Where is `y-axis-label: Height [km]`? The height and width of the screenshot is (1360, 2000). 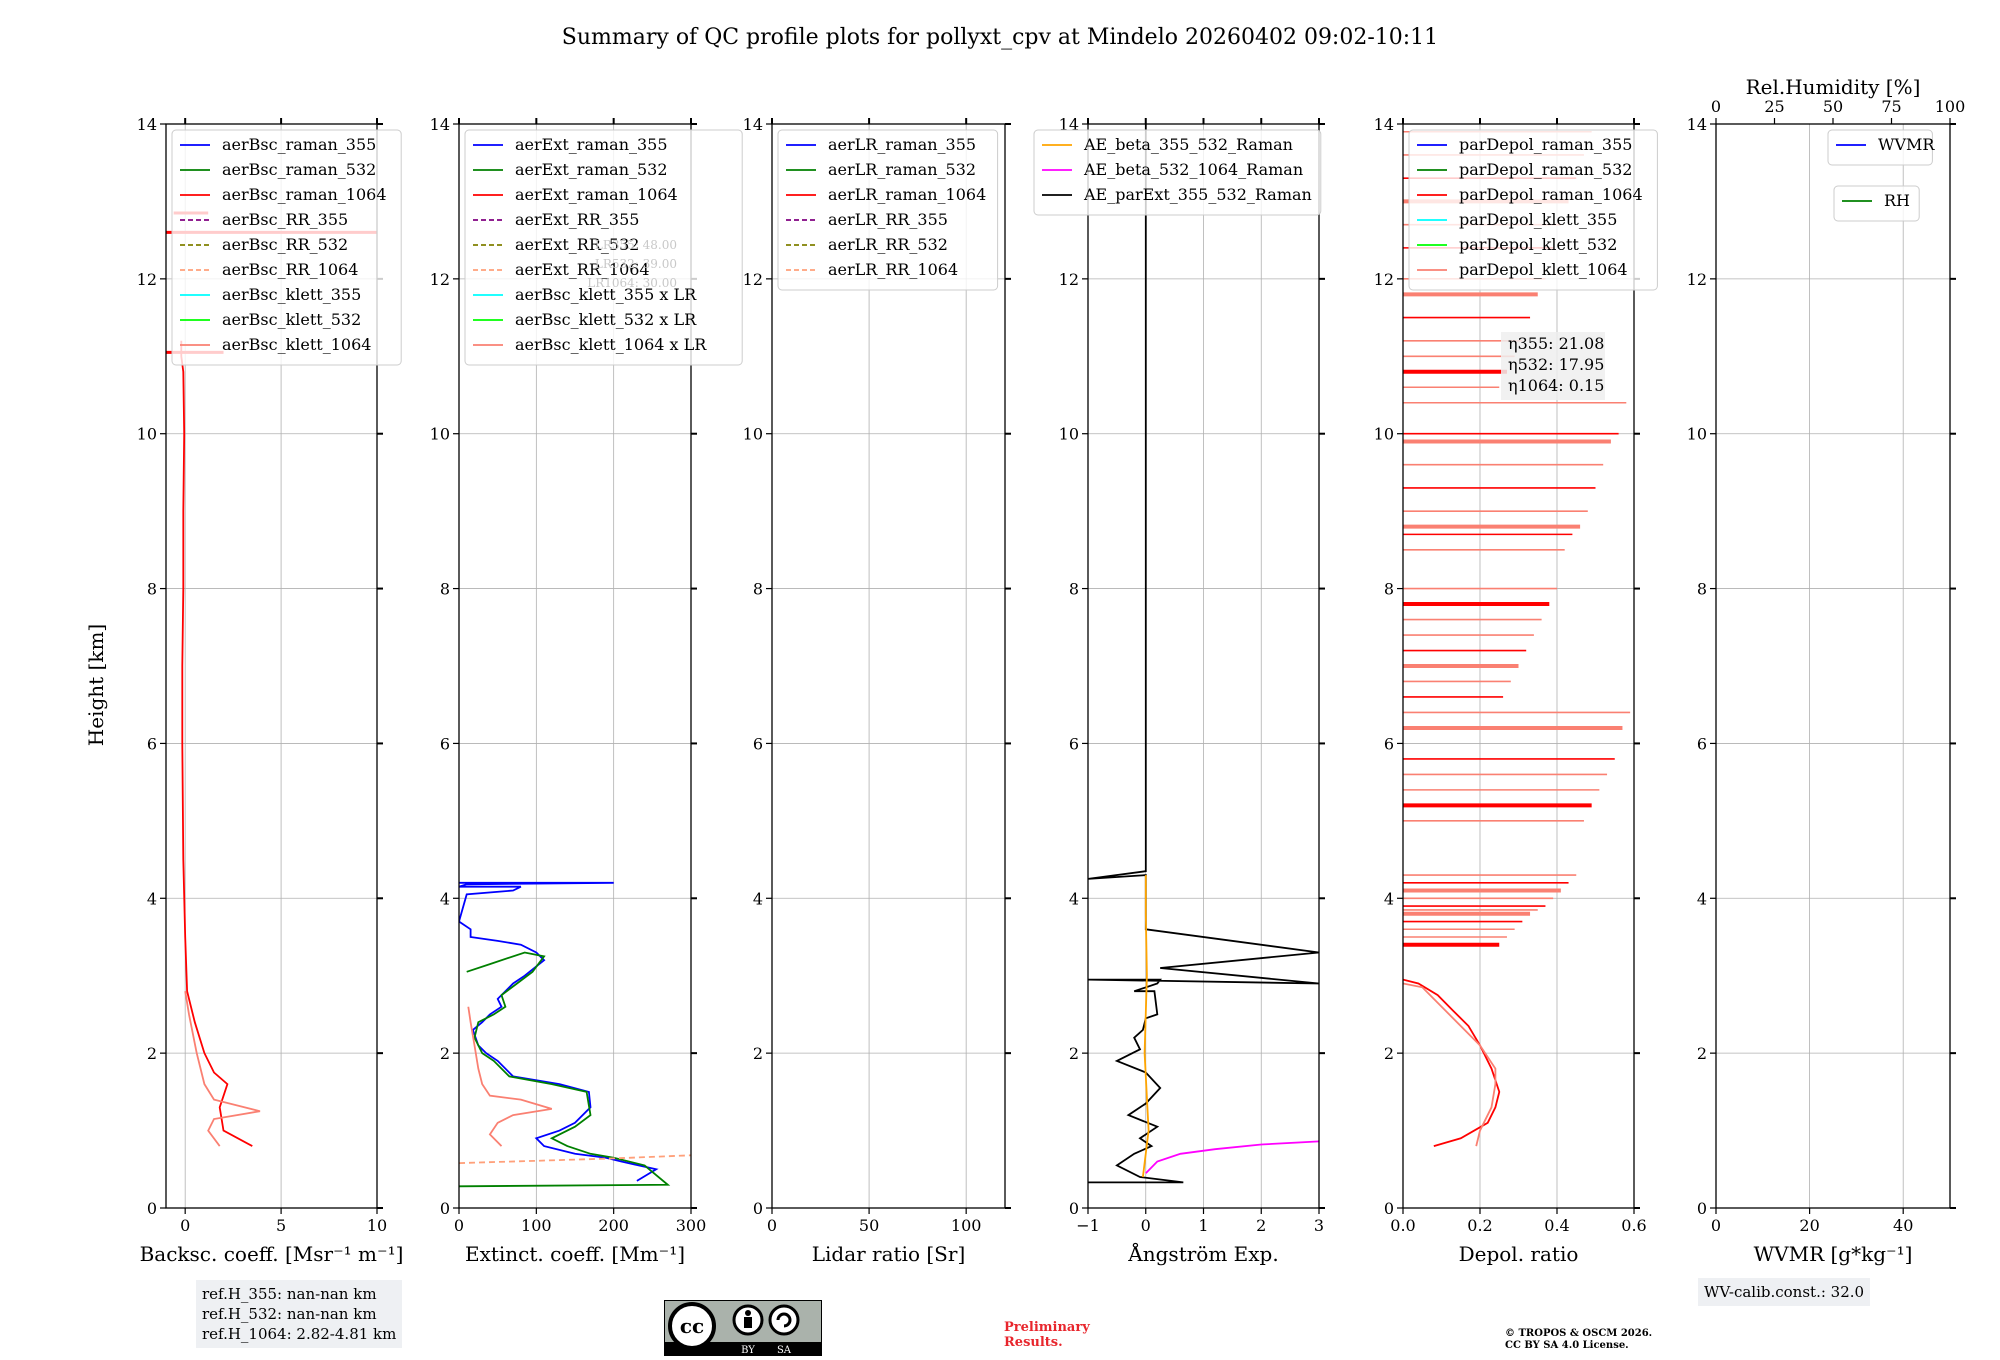 y-axis-label: Height [km] is located at coordinates (96, 685).